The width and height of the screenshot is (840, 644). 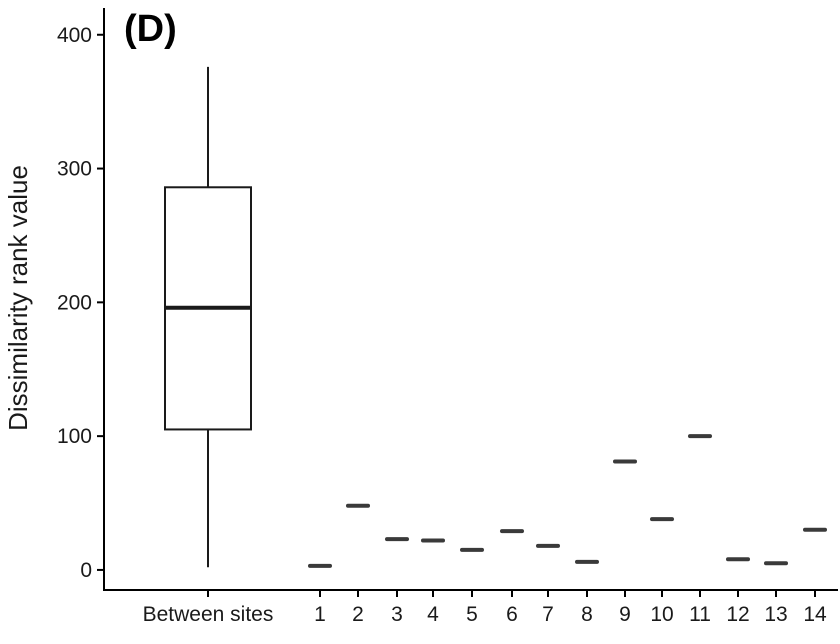 What do you see at coordinates (18, 298) in the screenshot?
I see `y-axis-title: Dissimilarity rank value` at bounding box center [18, 298].